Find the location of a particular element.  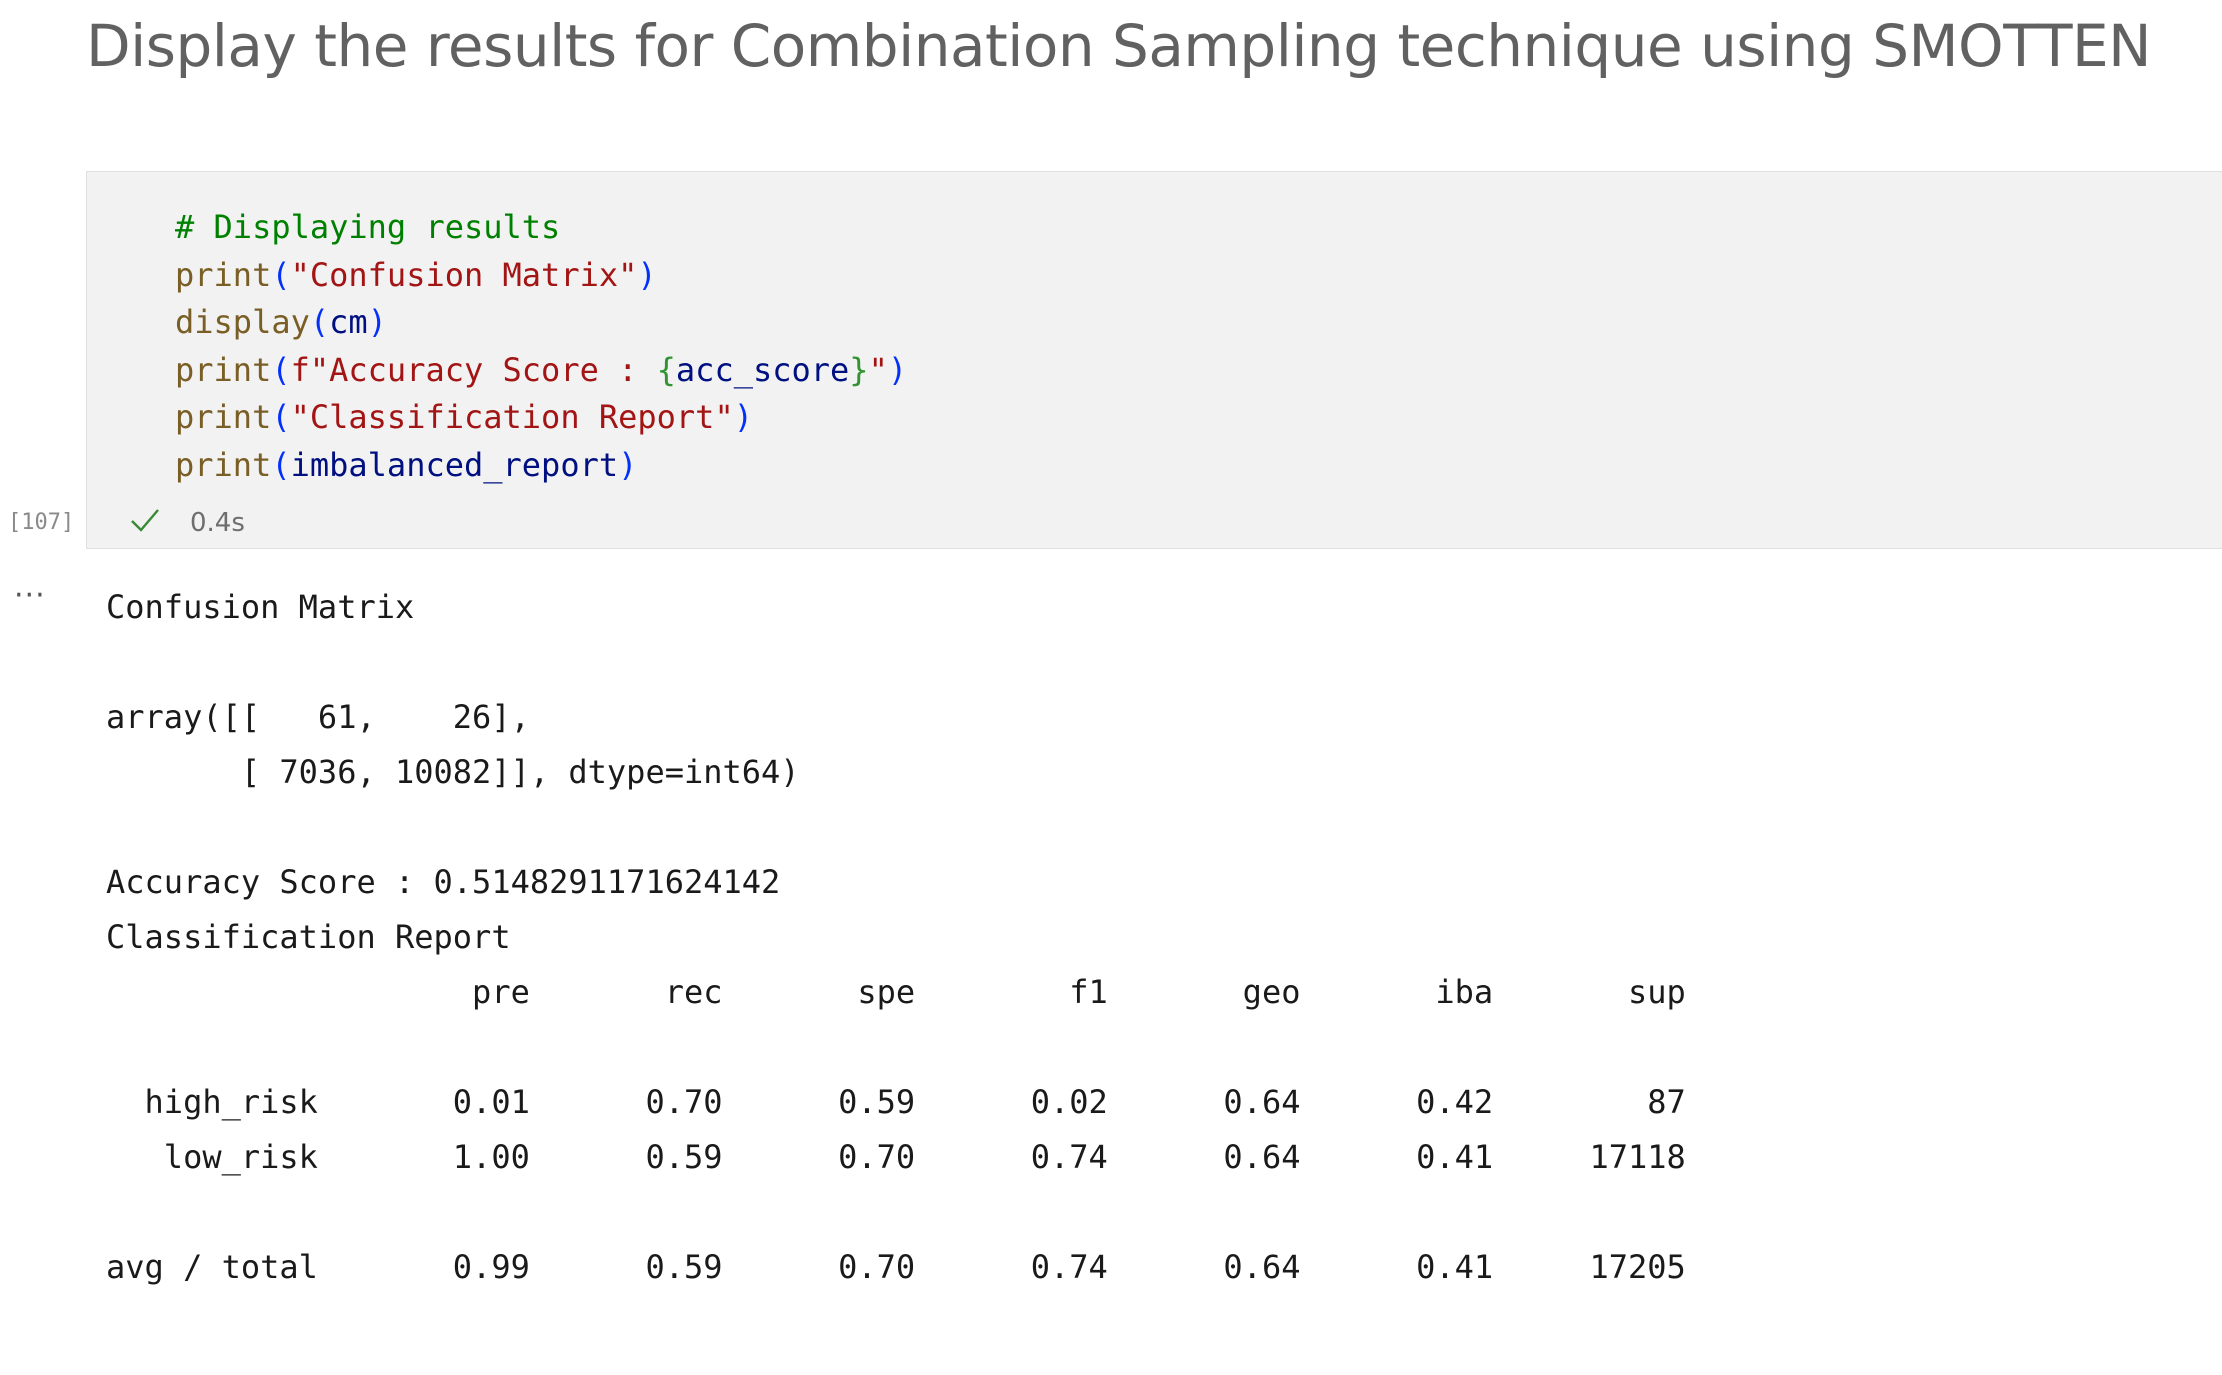

execution-duration: 0.4s is located at coordinates (217, 523).